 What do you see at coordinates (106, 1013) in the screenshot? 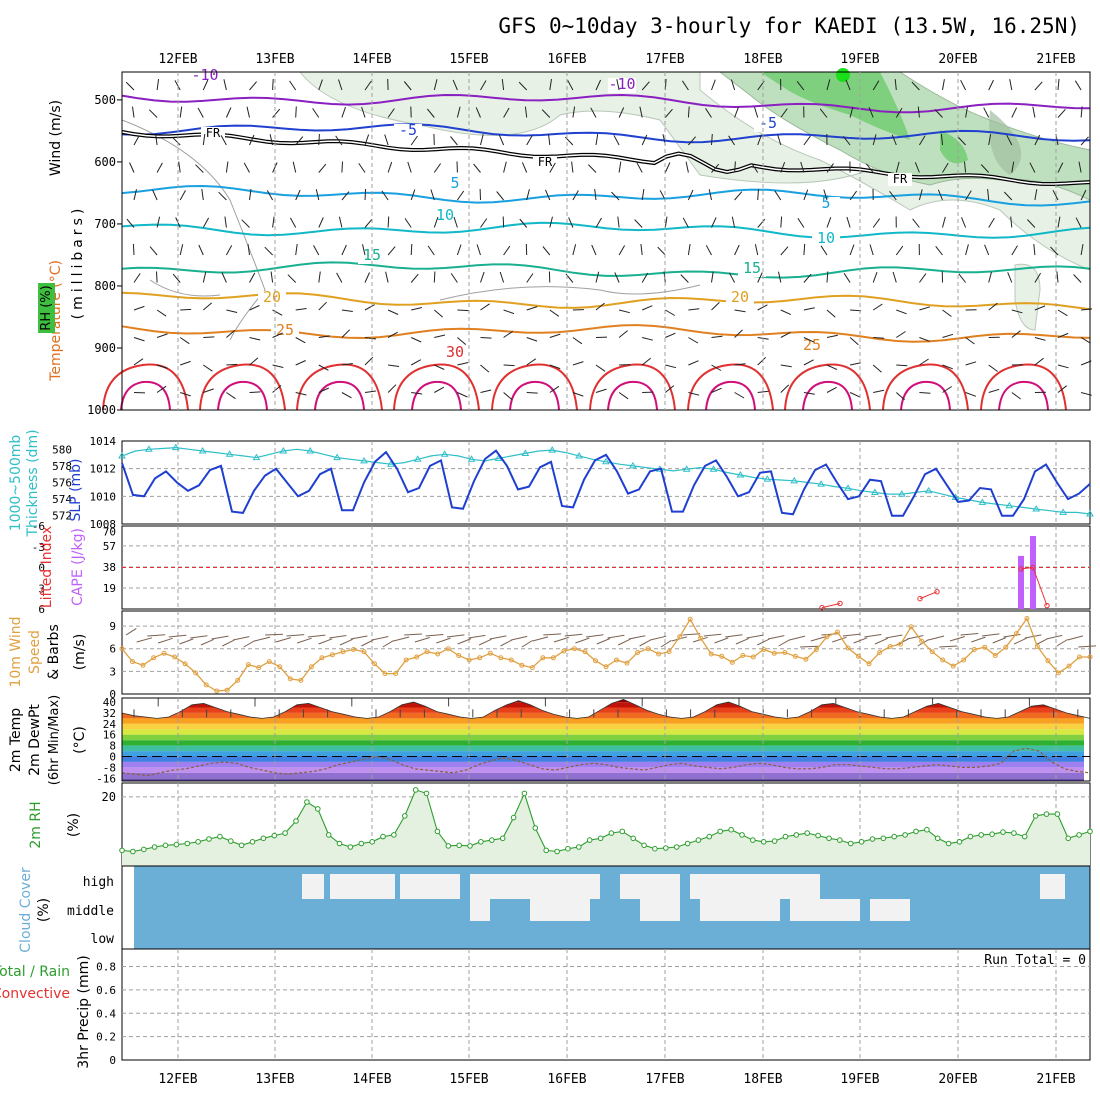
I see `precip-tick-label: 0.4` at bounding box center [106, 1013].